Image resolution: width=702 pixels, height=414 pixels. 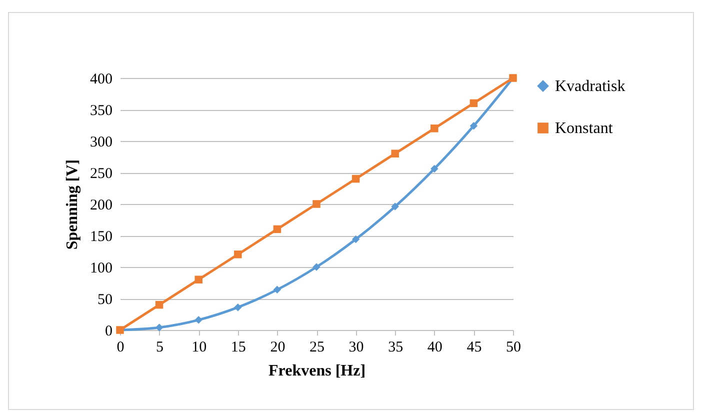 What do you see at coordinates (101, 174) in the screenshot?
I see `y-tick-label: 250` at bounding box center [101, 174].